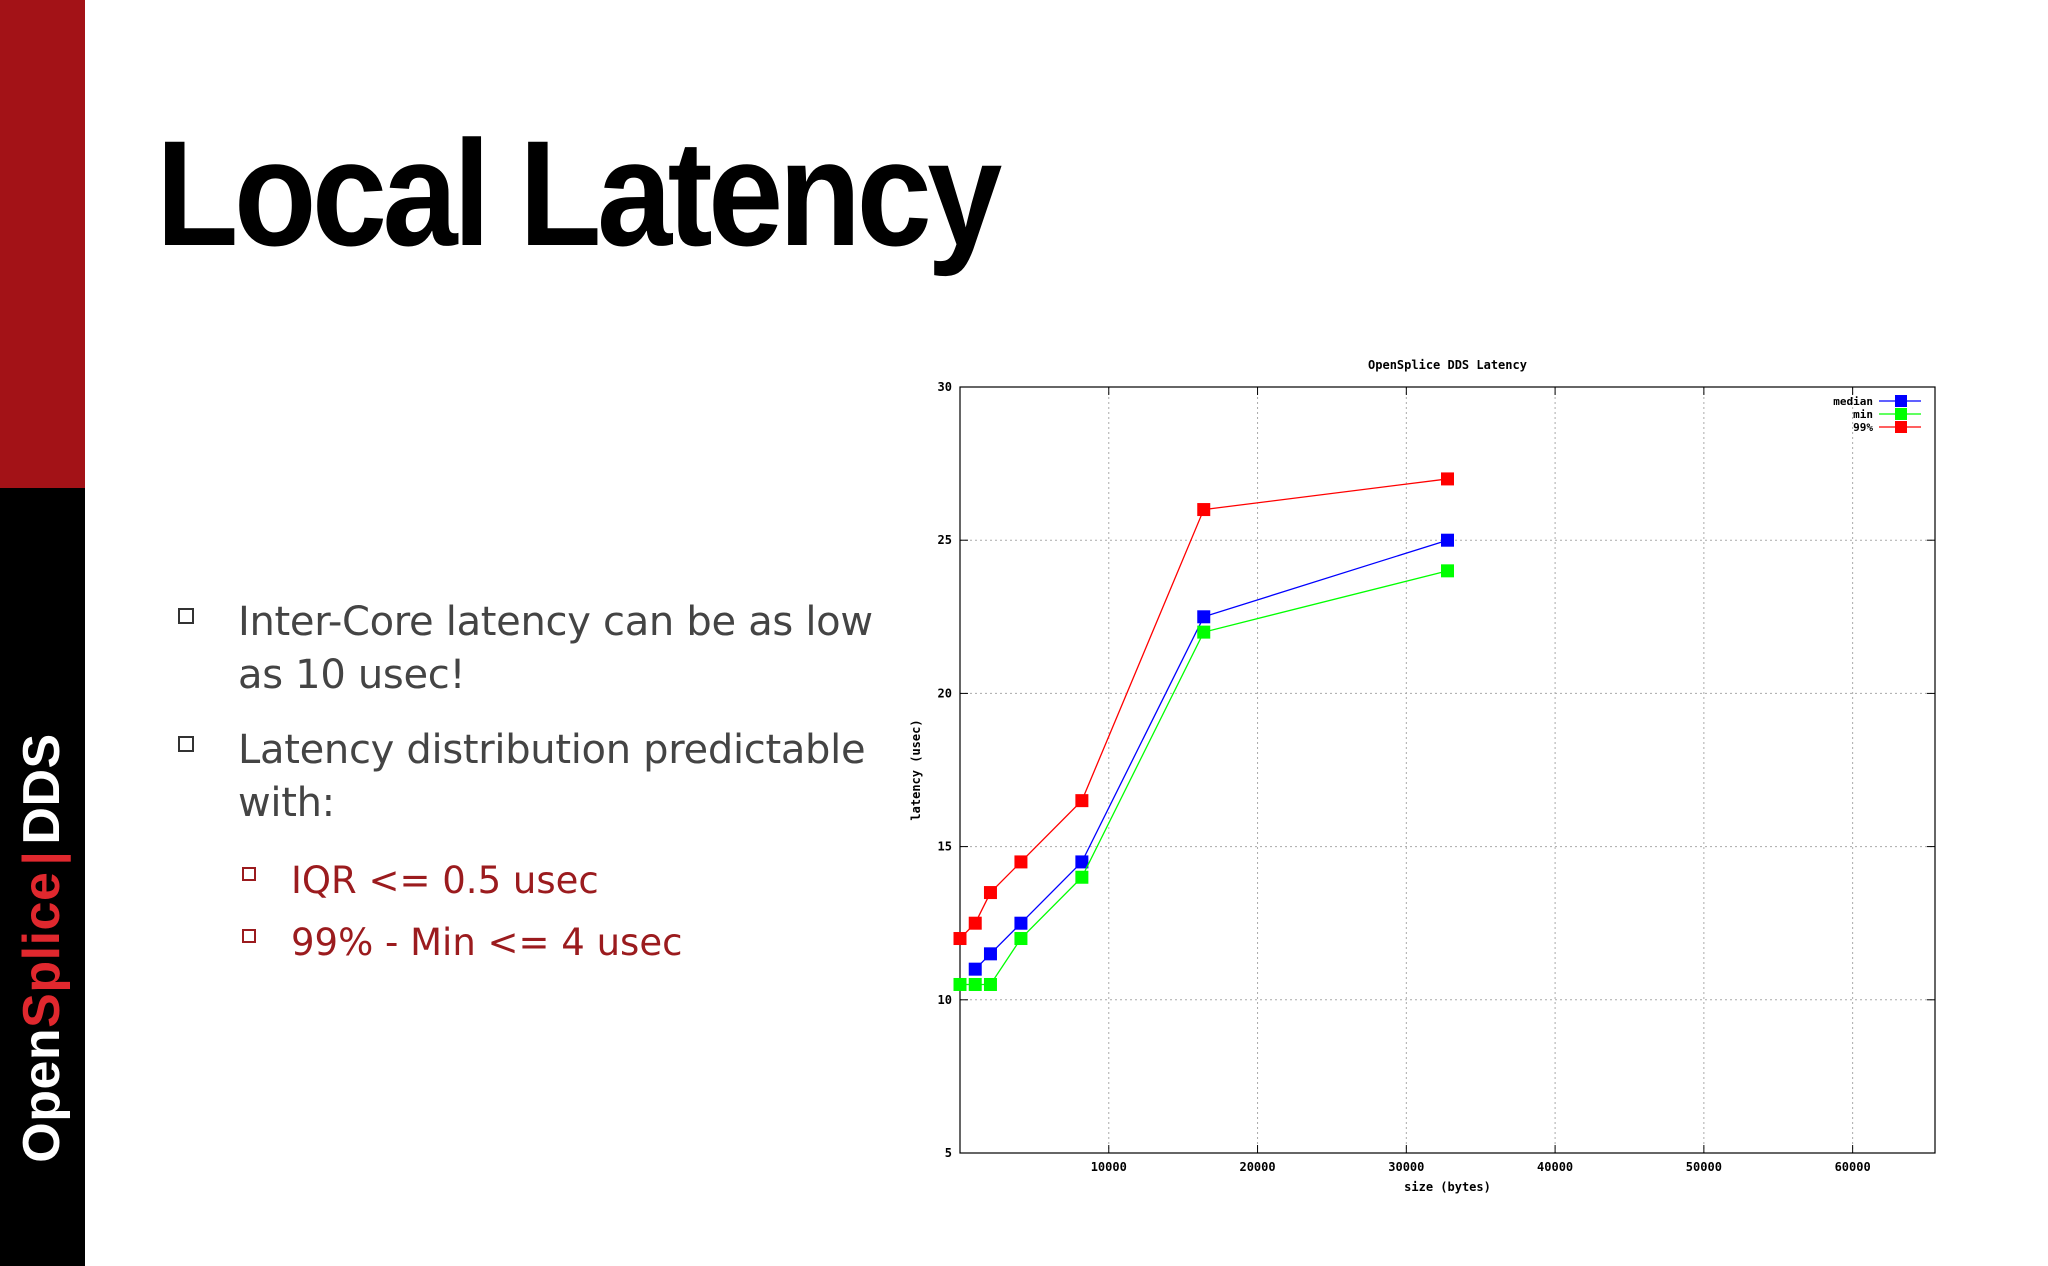  I want to click on sidebar: OpenSplice|DDS, so click(42, 633).